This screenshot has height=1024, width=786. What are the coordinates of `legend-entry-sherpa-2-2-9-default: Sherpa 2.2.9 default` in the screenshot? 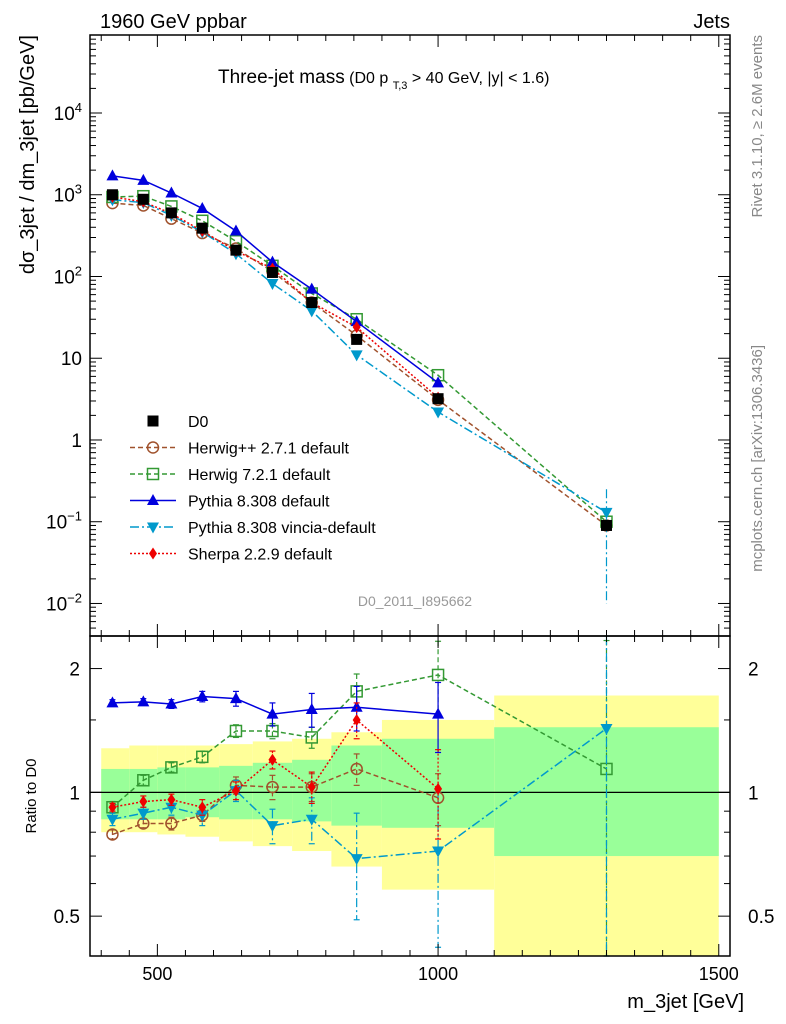 It's located at (231, 555).